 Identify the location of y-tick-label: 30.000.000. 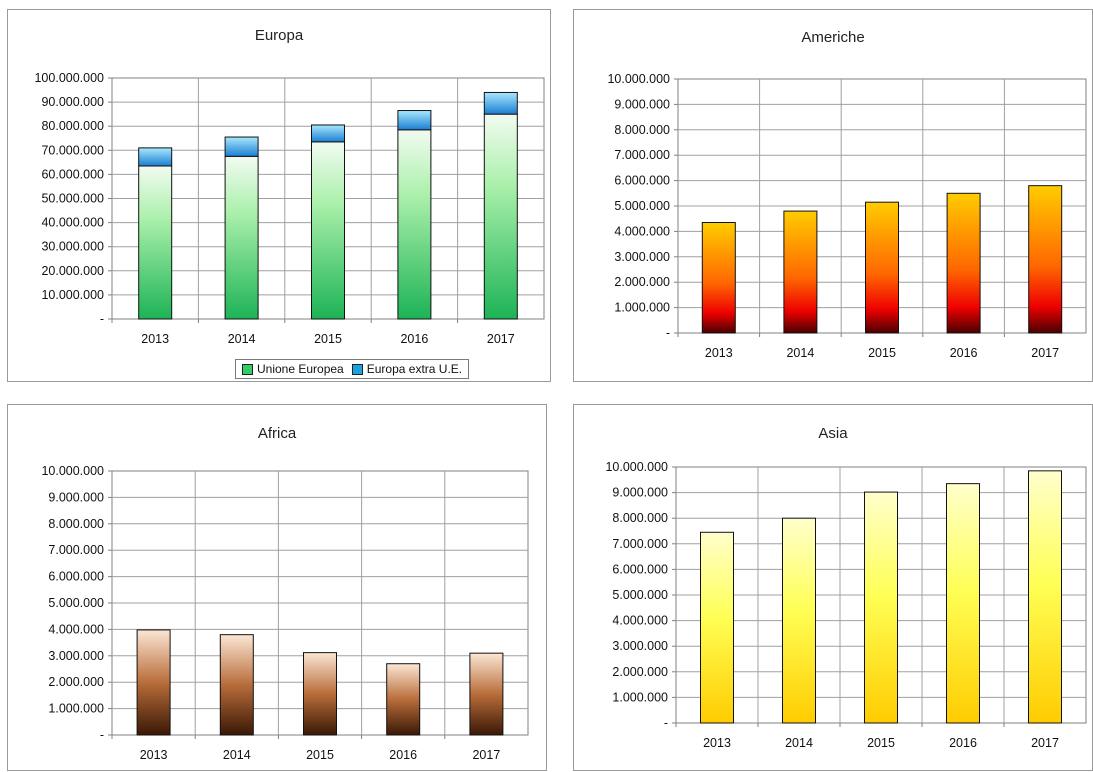
(72, 247).